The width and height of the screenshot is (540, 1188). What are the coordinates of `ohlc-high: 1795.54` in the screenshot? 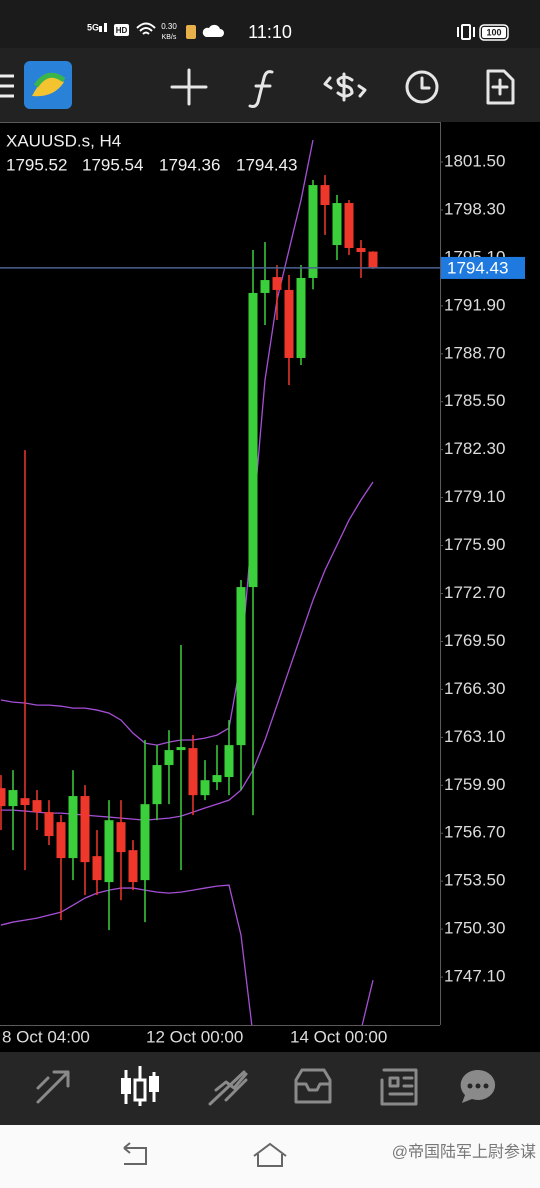 It's located at (112, 164).